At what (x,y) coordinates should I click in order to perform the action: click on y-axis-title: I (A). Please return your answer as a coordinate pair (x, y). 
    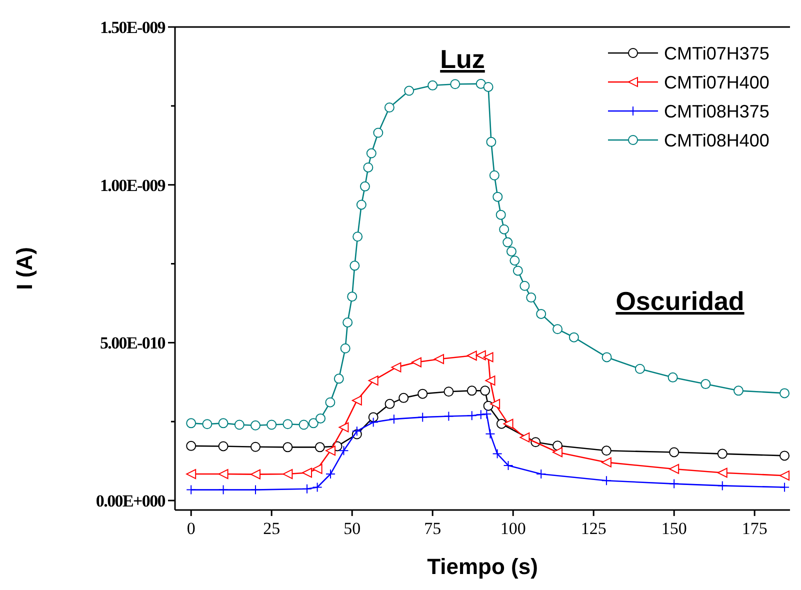
    Looking at the image, I should click on (24, 268).